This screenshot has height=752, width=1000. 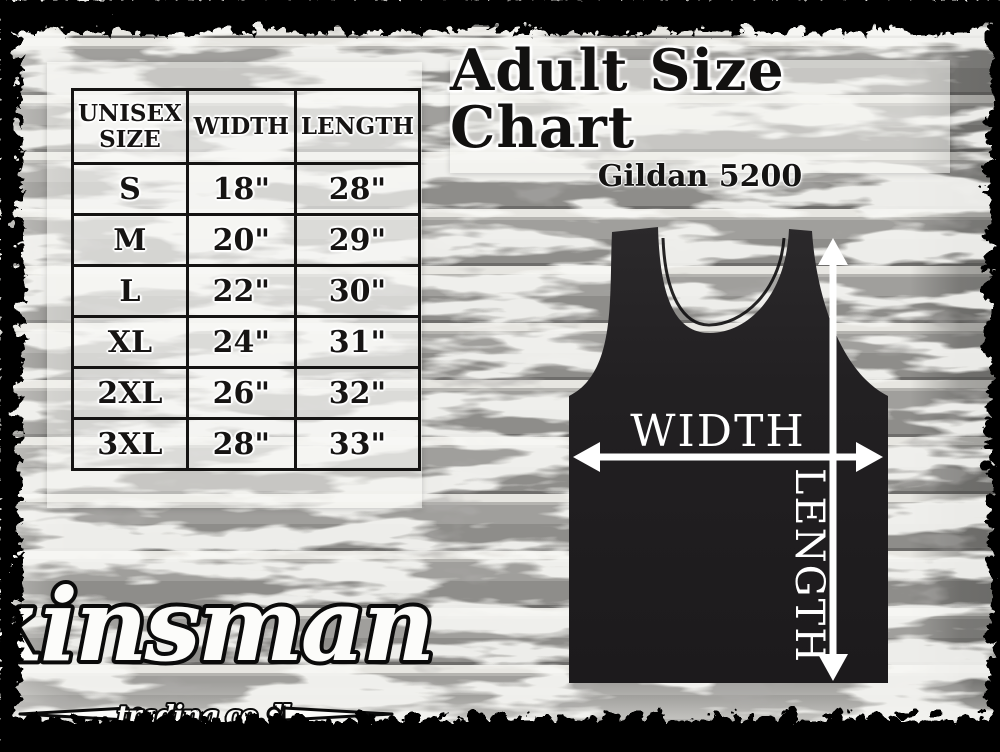 I want to click on kinsman-logo: kinsman trading co. llc, so click(x=219, y=647).